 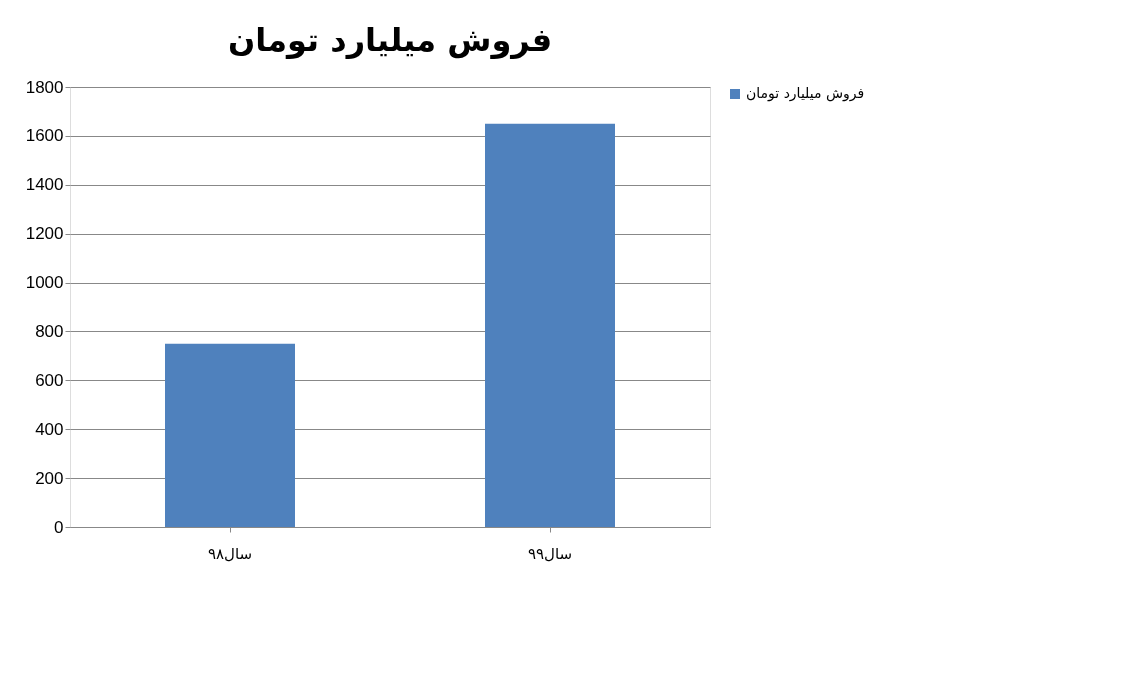 What do you see at coordinates (44, 283) in the screenshot?
I see `y-tick-label: 1000` at bounding box center [44, 283].